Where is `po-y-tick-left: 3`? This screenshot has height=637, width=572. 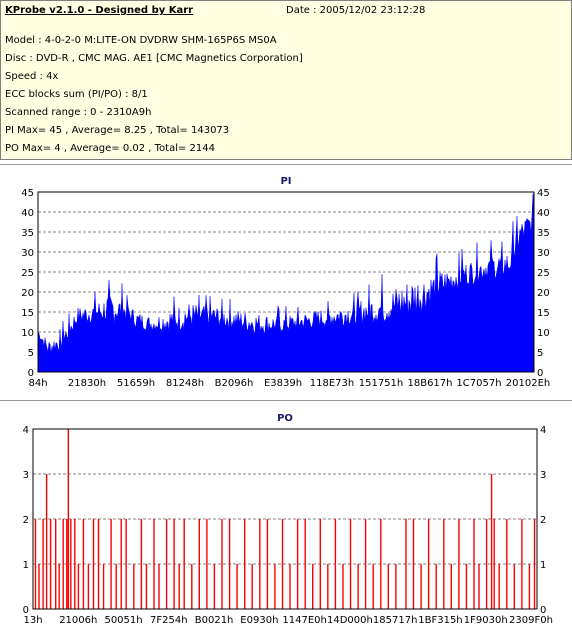 po-y-tick-left: 3 is located at coordinates (26, 475).